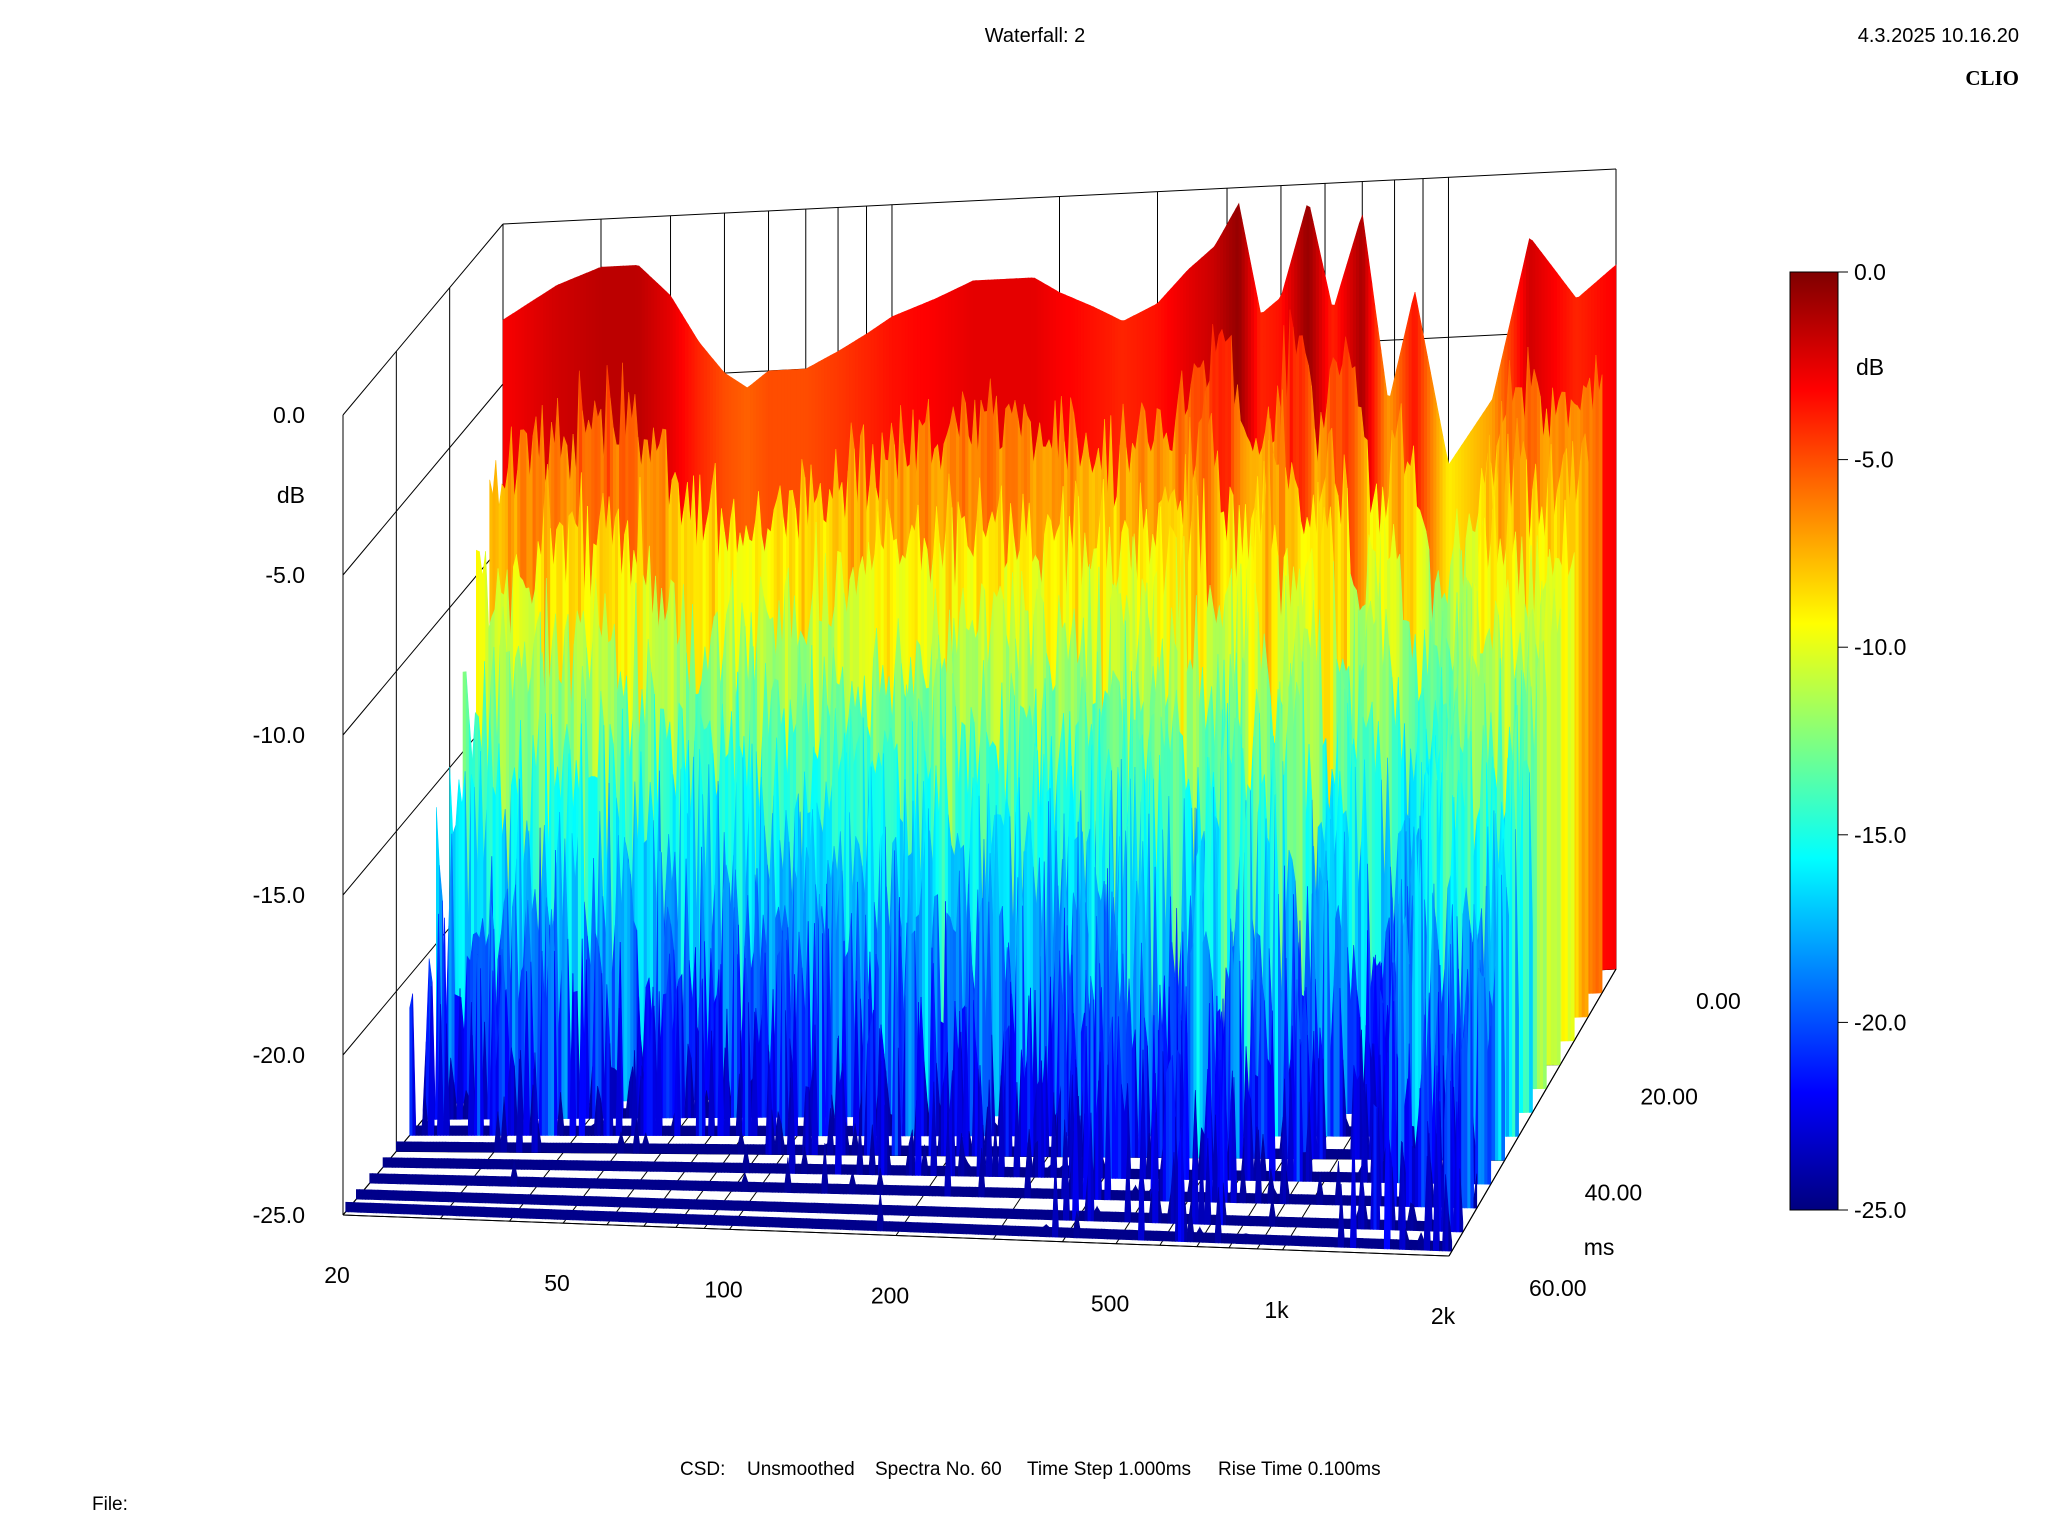 This screenshot has height=1536, width=2048. Describe the element at coordinates (289, 415) in the screenshot. I see `z-tick-label: 0.0` at that location.